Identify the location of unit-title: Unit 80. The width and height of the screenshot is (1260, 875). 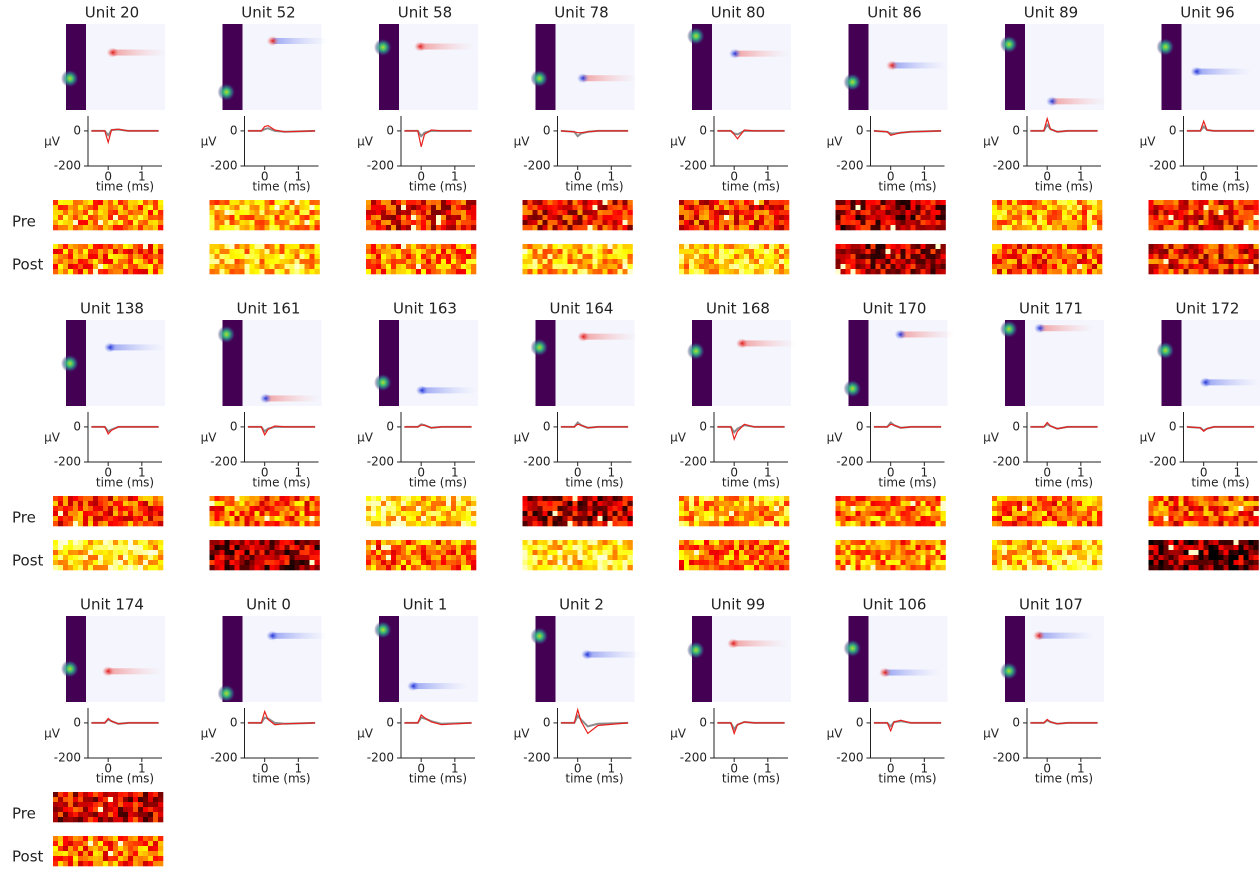
(738, 13).